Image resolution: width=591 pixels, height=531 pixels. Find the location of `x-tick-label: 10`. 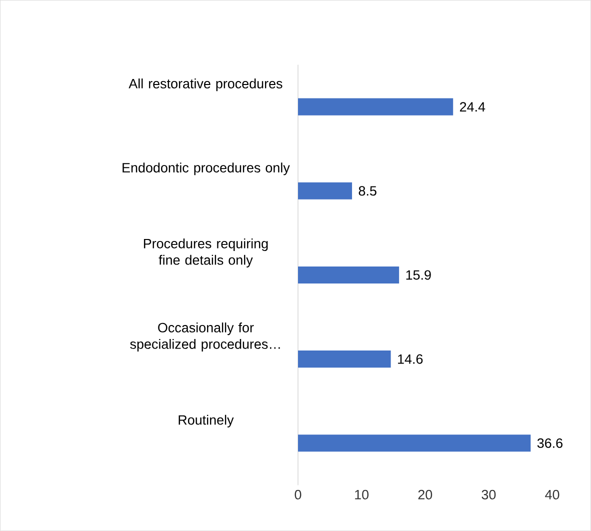

x-tick-label: 10 is located at coordinates (362, 495).